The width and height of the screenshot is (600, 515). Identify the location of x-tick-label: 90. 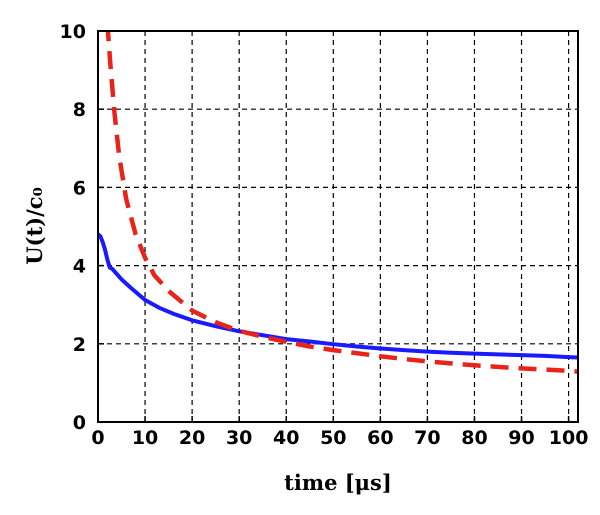
(521, 438).